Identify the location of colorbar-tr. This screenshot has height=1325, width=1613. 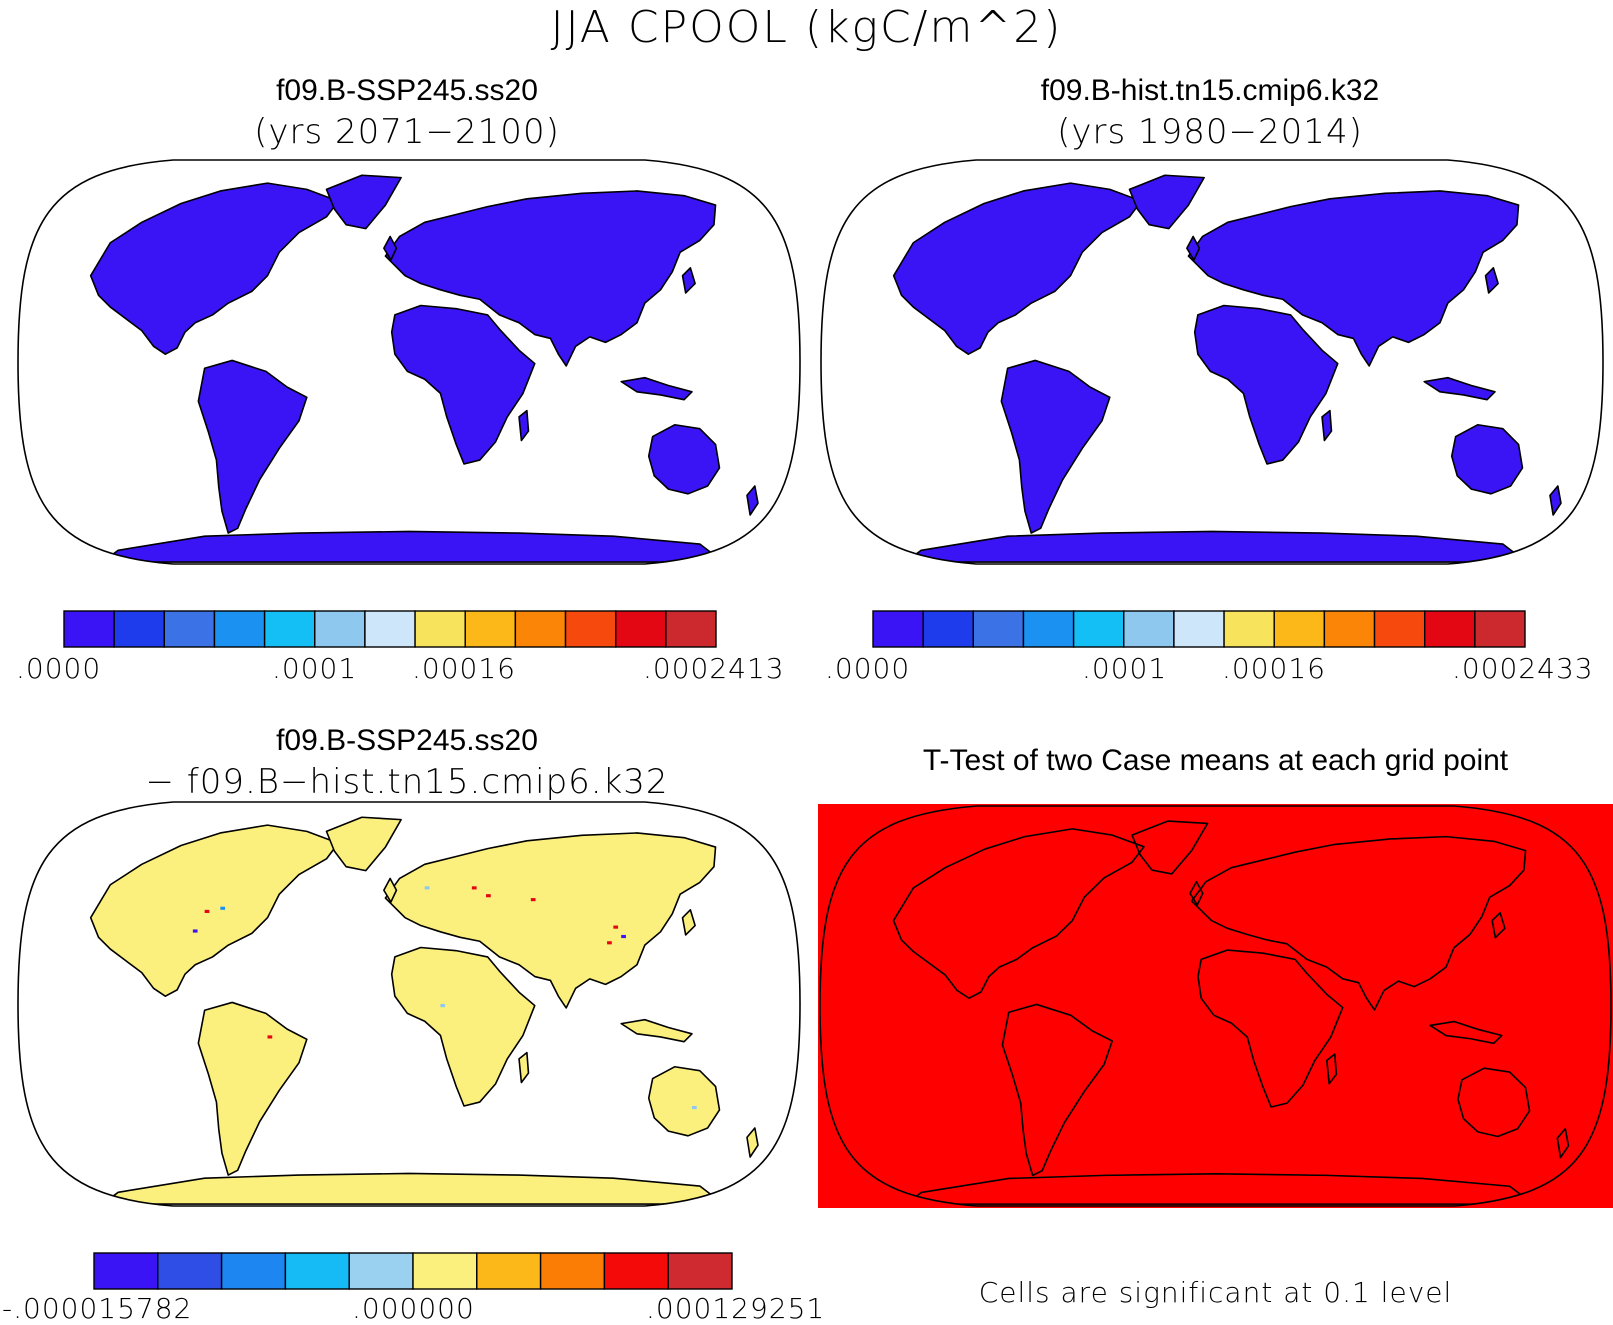
(1199, 629).